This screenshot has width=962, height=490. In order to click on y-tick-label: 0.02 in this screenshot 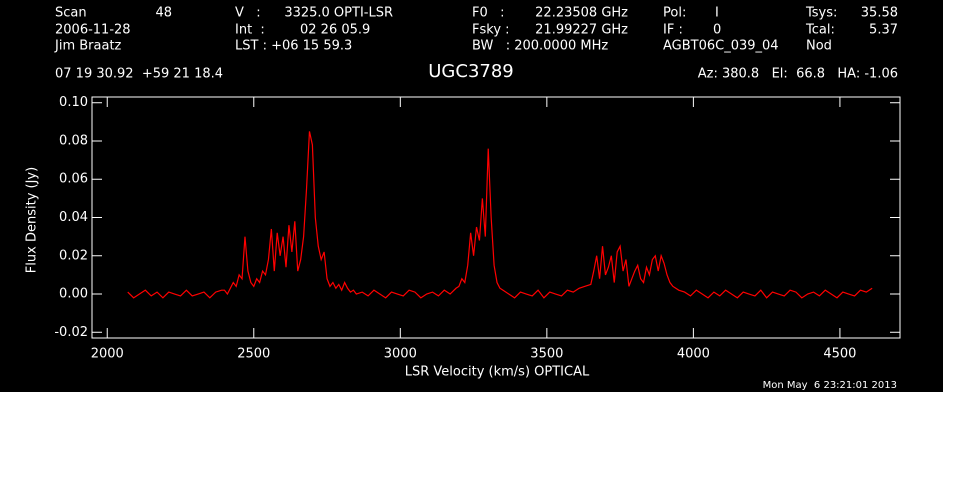, I will do `click(73, 255)`.